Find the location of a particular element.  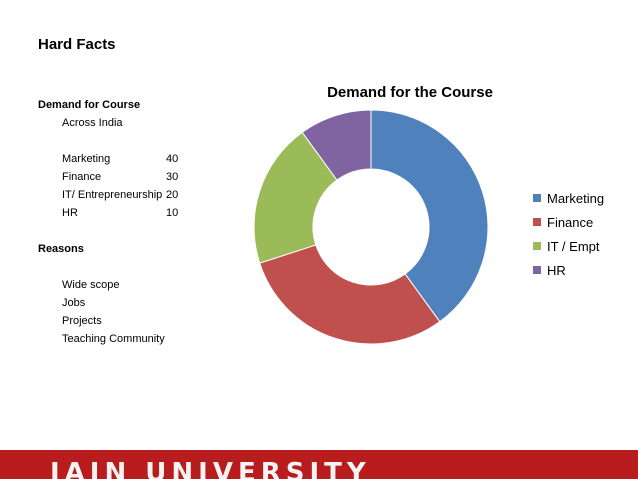

donut-slice-finance is located at coordinates (350, 294).